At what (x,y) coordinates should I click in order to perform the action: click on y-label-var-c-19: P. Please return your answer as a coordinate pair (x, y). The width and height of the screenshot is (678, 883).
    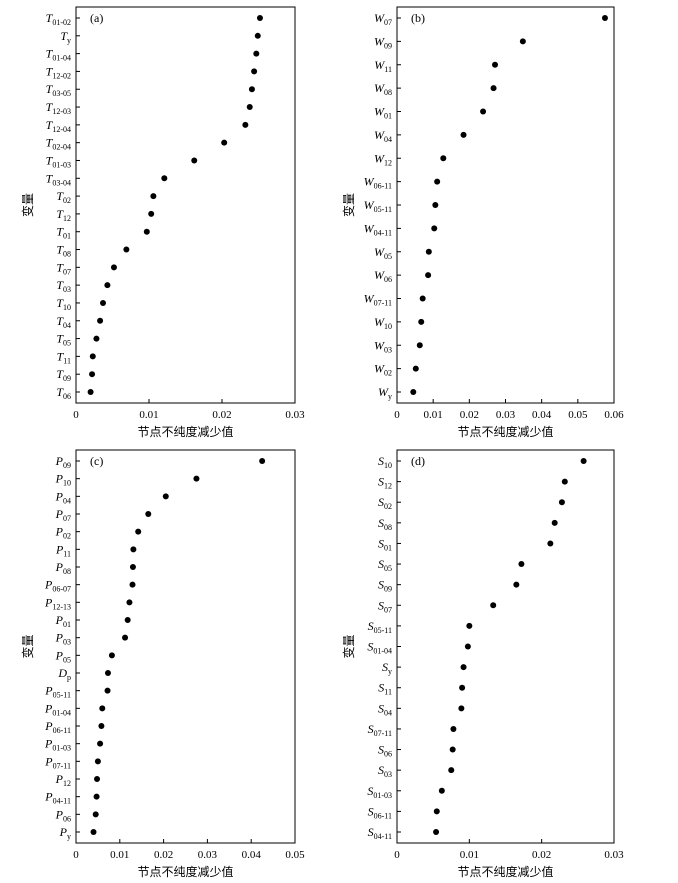
    Looking at the image, I should click on (48, 797).